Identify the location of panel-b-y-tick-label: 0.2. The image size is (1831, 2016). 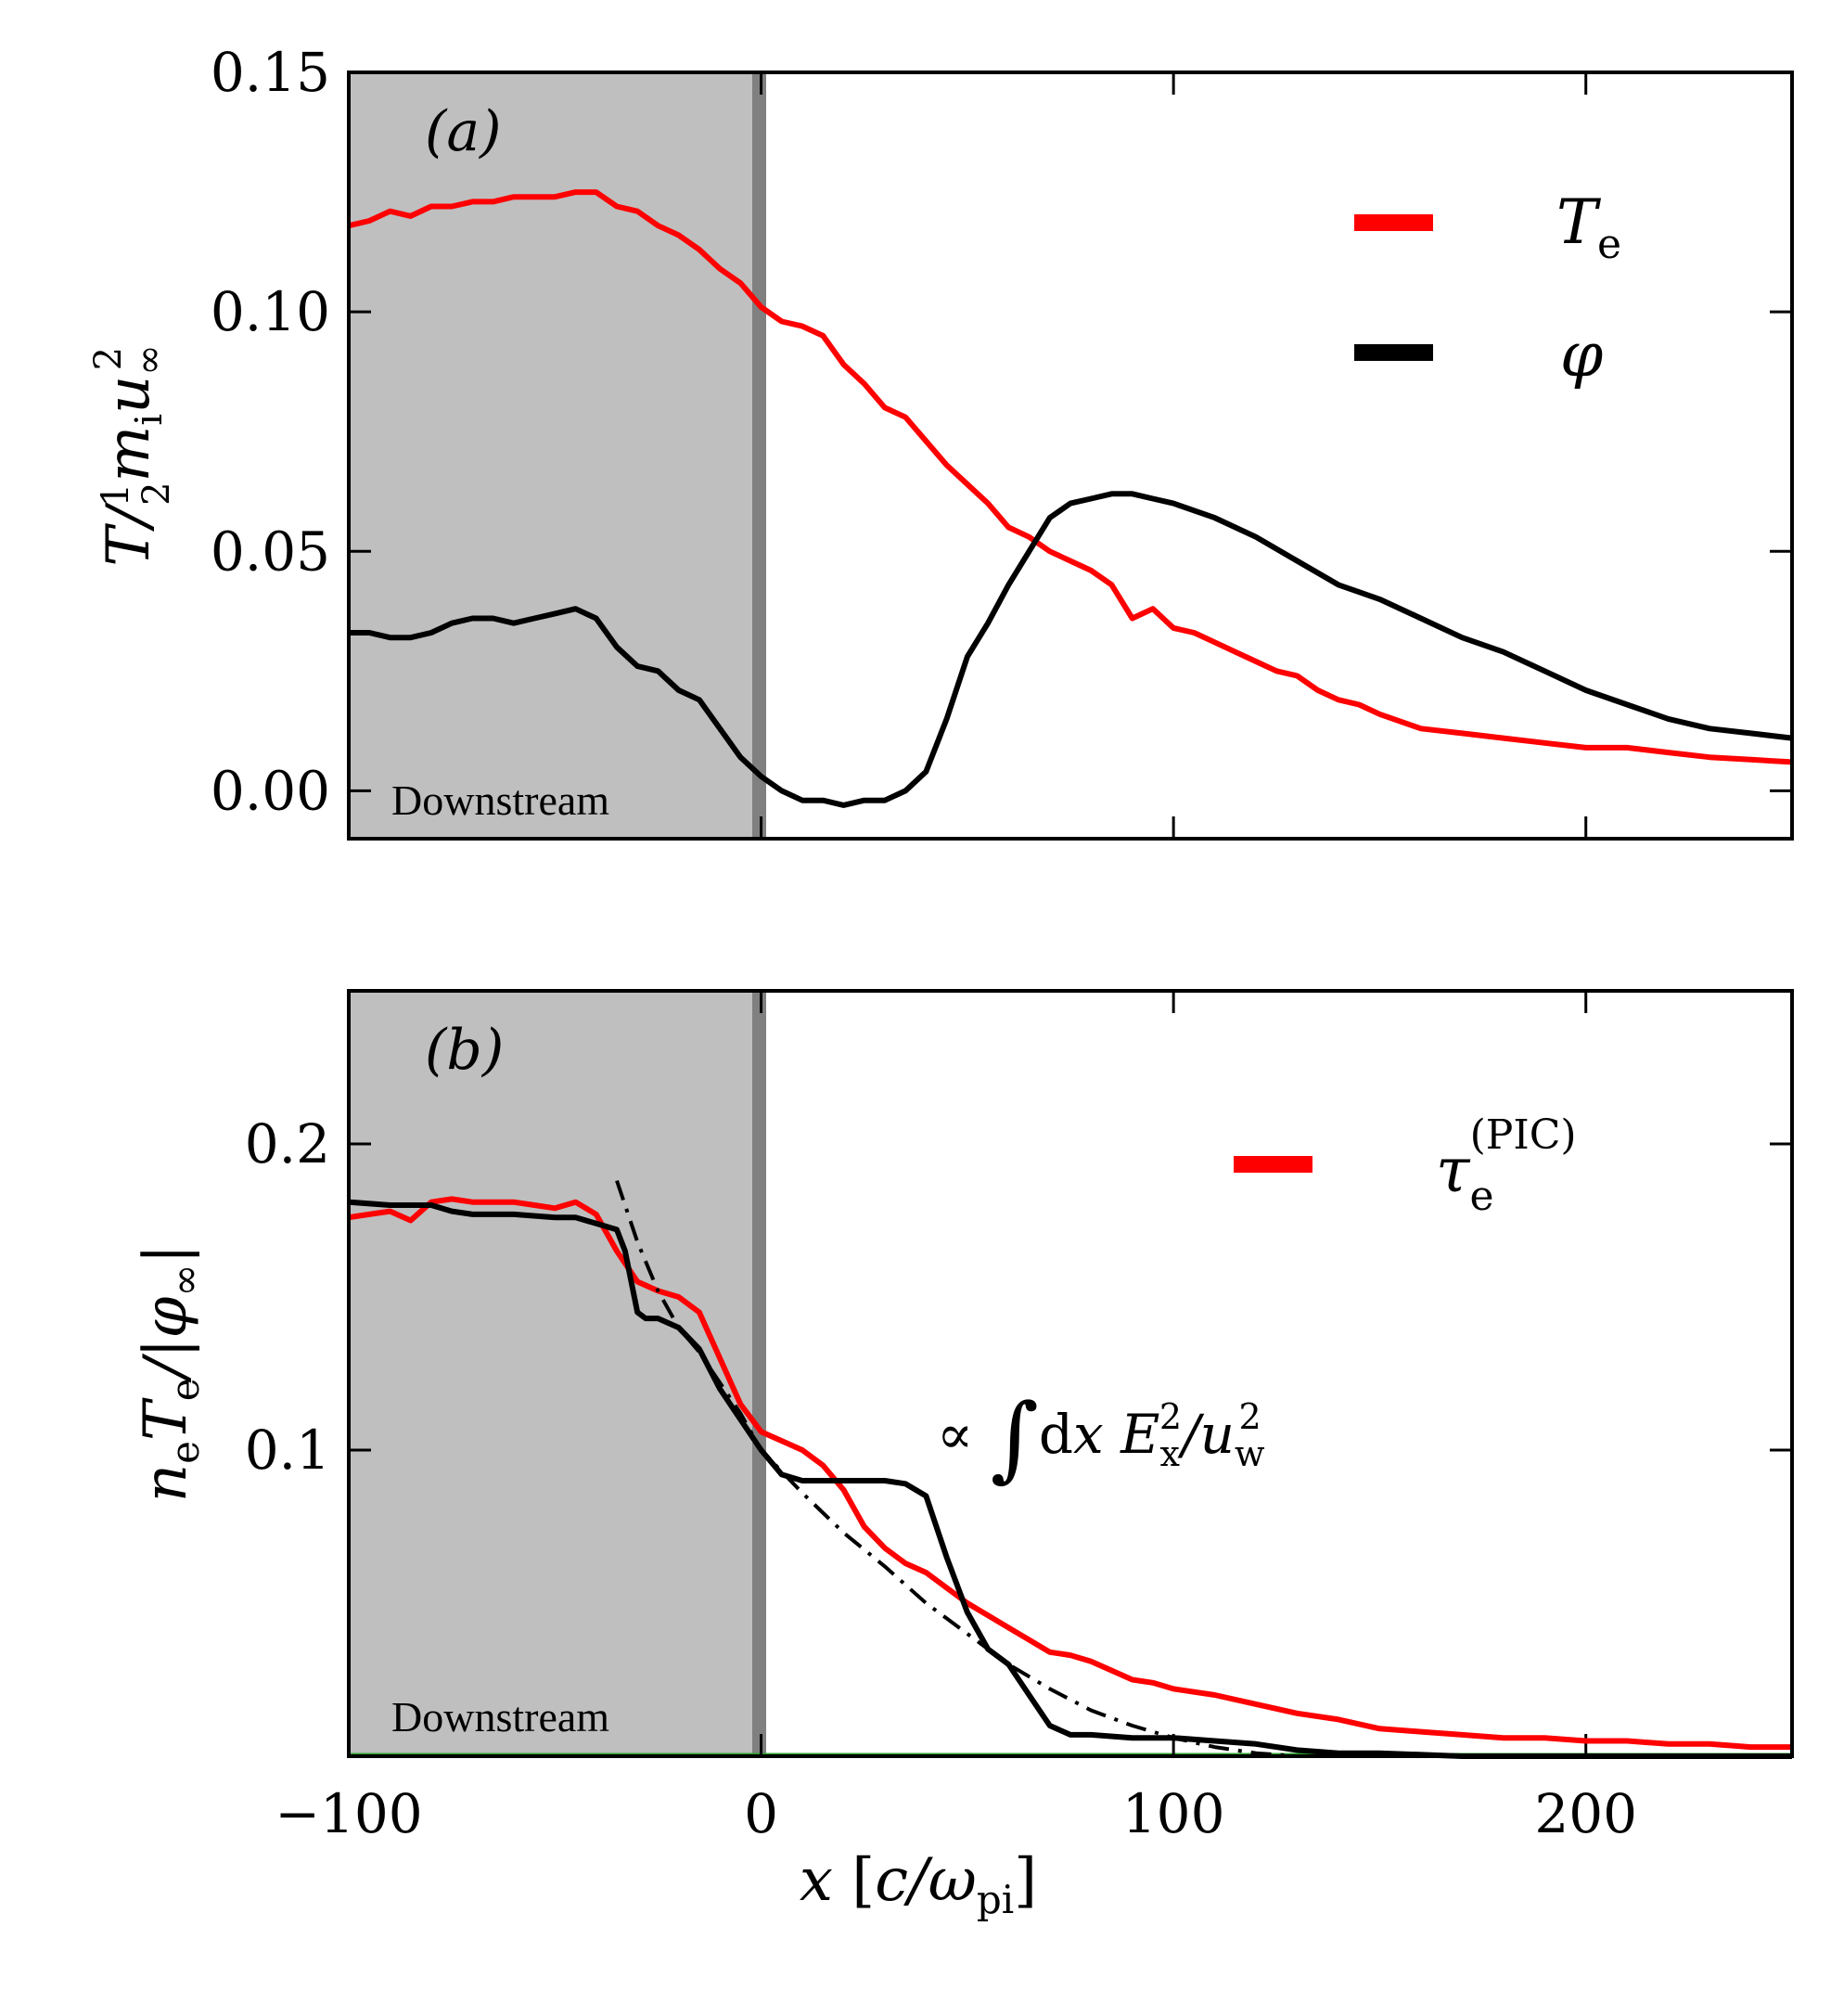
(287, 1144).